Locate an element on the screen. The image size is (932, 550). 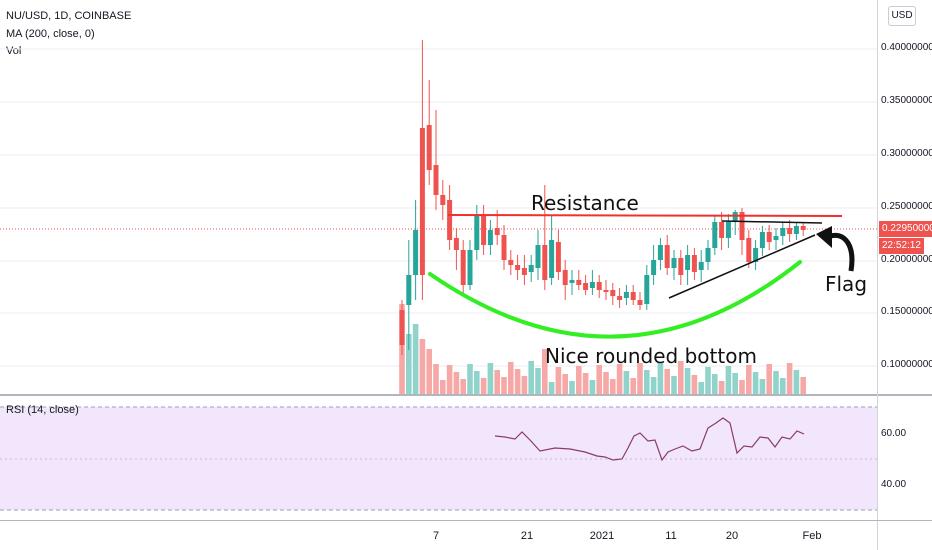
currency-button: USD is located at coordinates (902, 16).